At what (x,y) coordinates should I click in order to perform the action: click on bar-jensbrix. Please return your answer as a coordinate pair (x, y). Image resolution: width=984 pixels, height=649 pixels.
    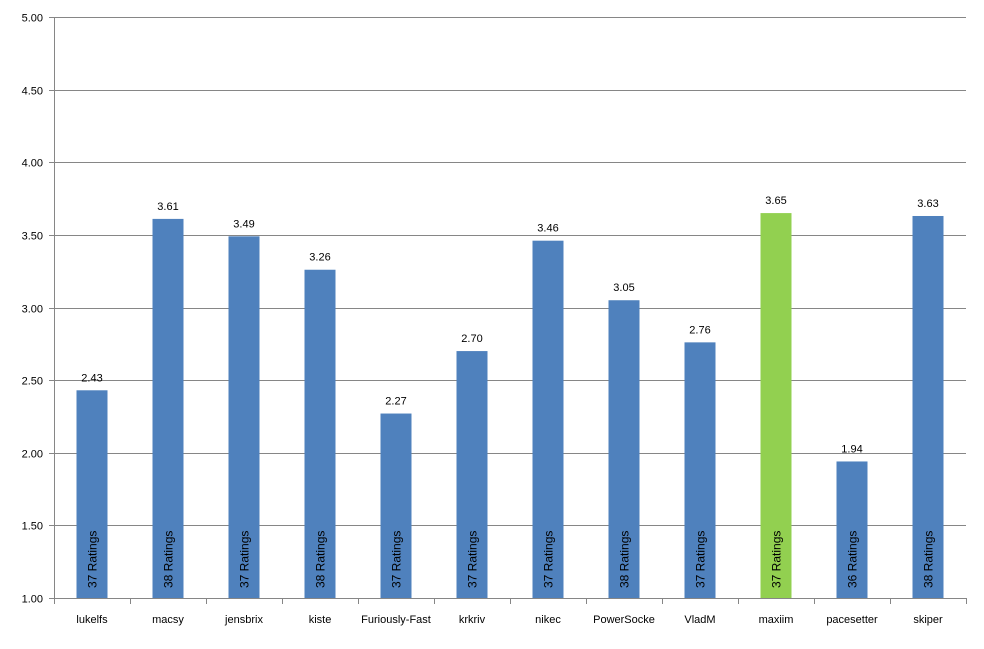
    Looking at the image, I should click on (244, 417).